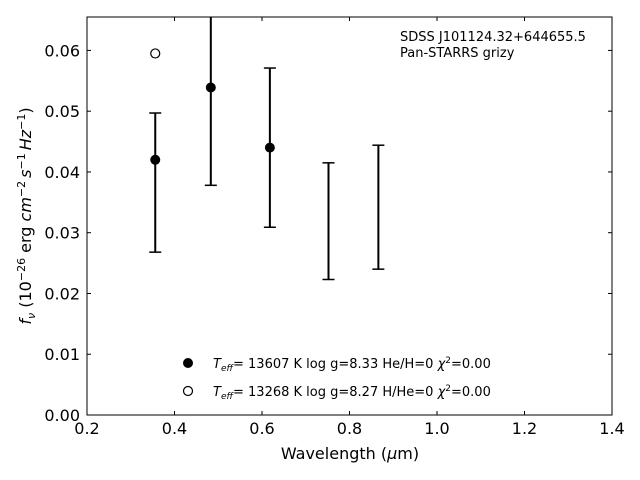 The height and width of the screenshot is (480, 640). Describe the element at coordinates (62, 293) in the screenshot. I see `y-tick-label: 0.02` at that location.